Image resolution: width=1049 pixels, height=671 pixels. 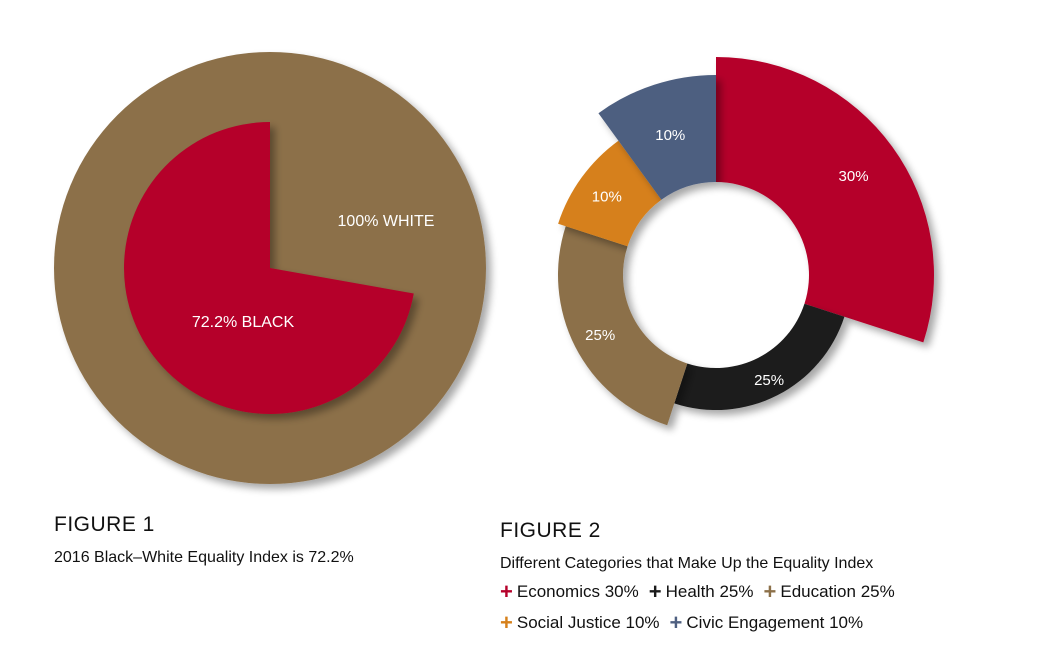 I want to click on figure1-caption: 2016 Black–White Equality Index is 72.2%, so click(x=204, y=557).